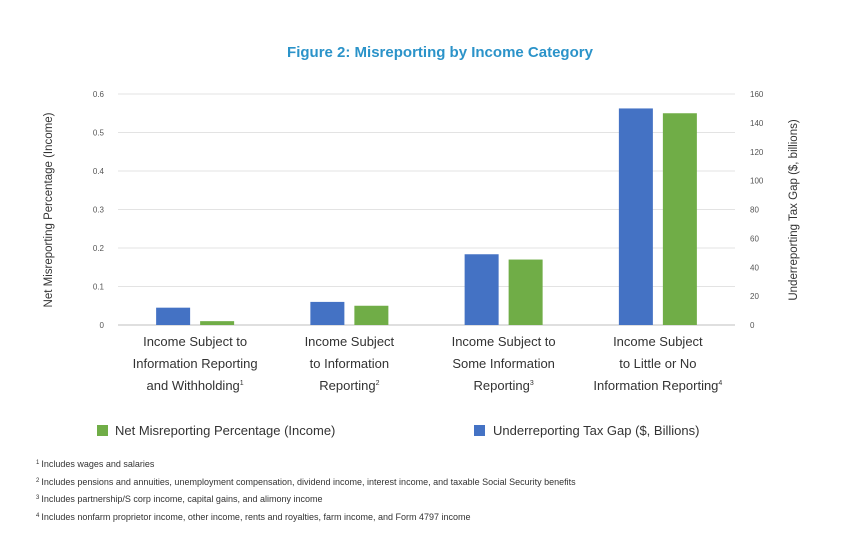  I want to click on right-tick-label: 100, so click(757, 181).